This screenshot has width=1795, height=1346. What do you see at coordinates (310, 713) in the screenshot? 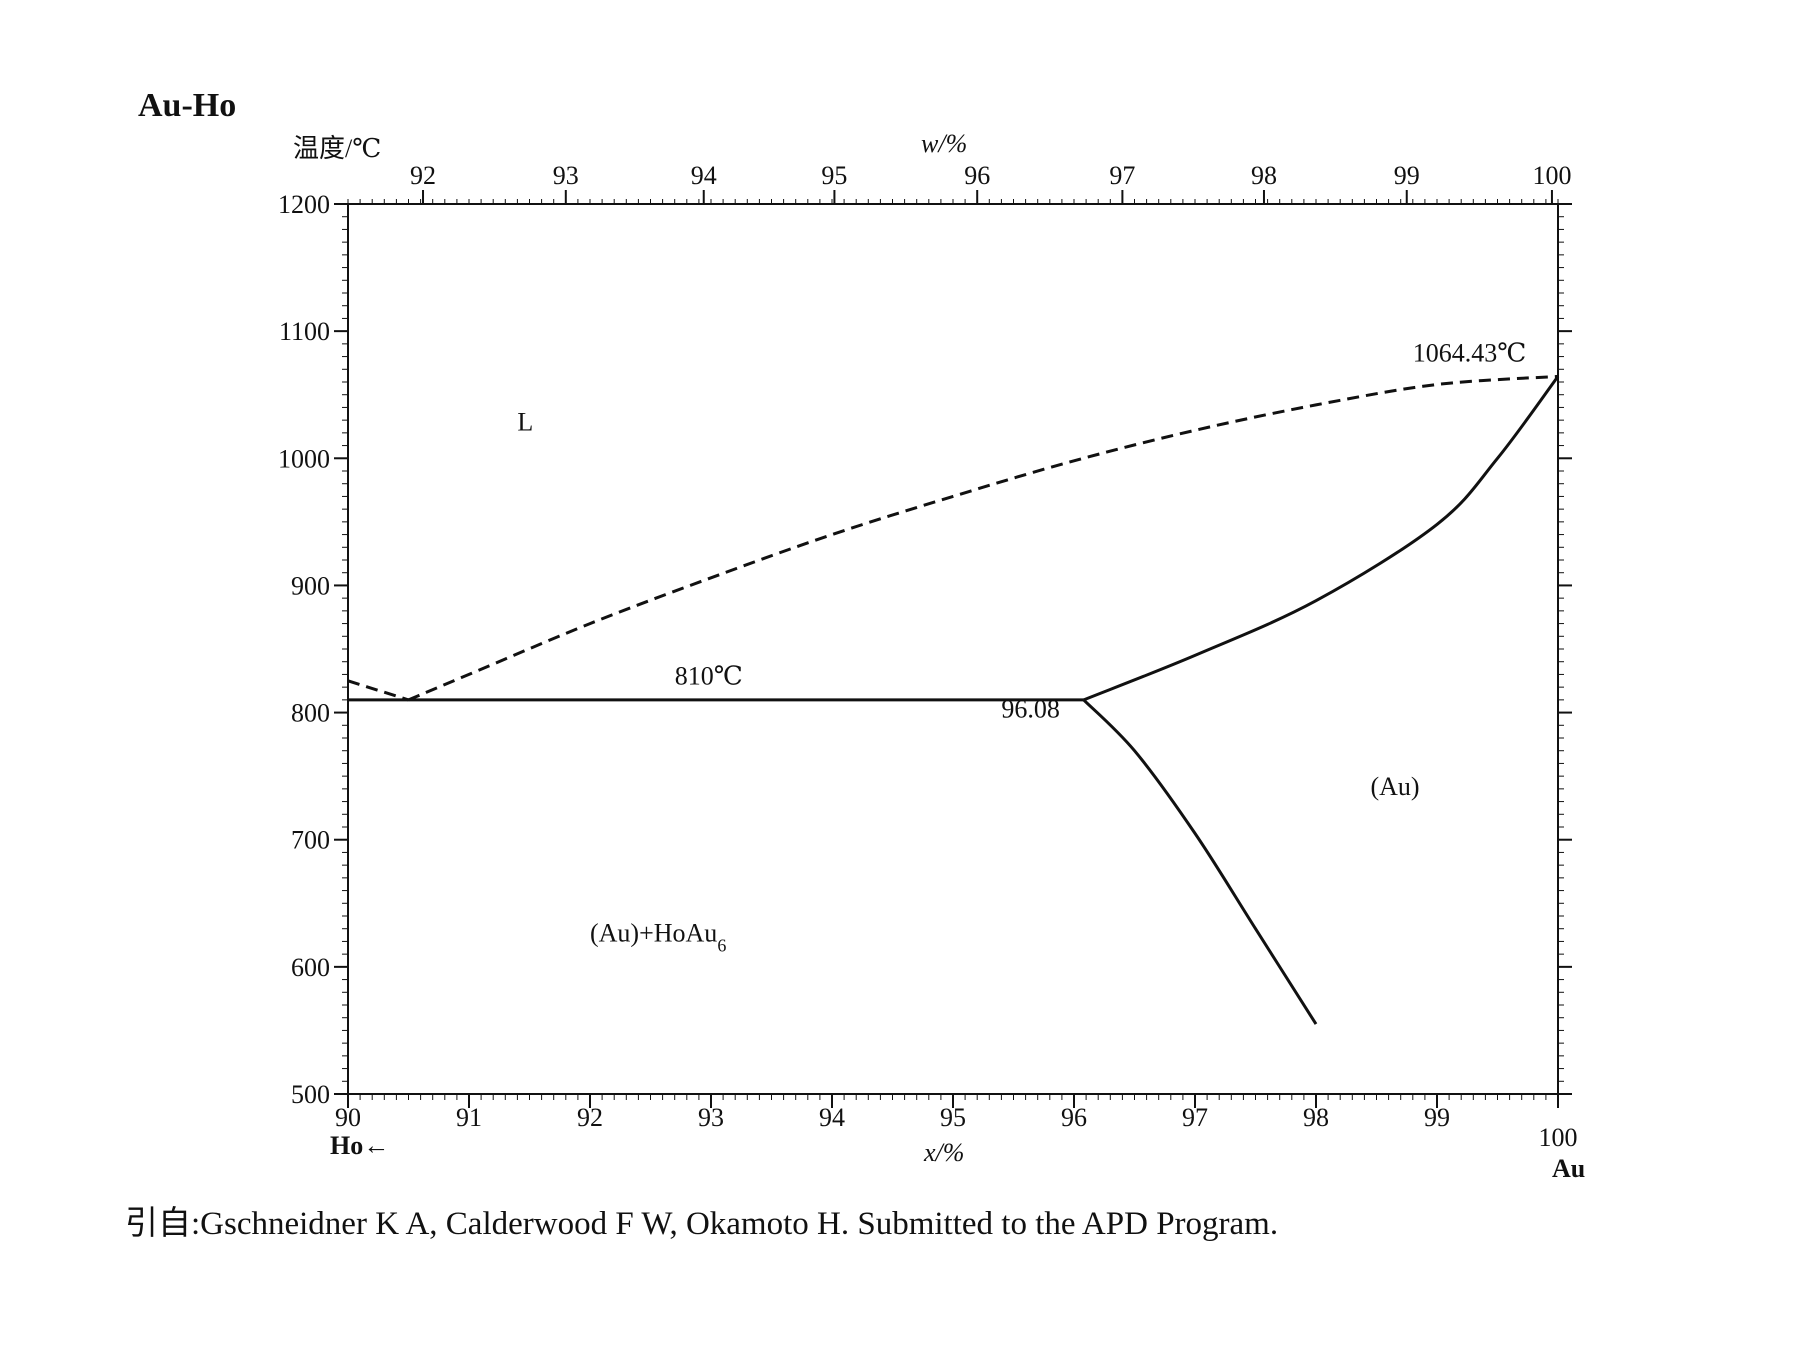
I see `y-tick-label: 800` at bounding box center [310, 713].